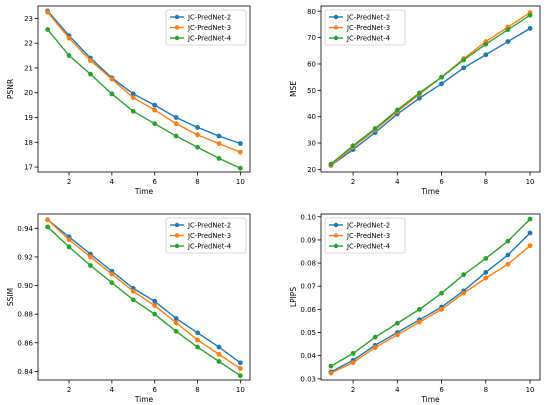 The width and height of the screenshot is (550, 405). What do you see at coordinates (209, 39) in the screenshot?
I see `psnr-legend-label: JC-PredNet-4` at bounding box center [209, 39].